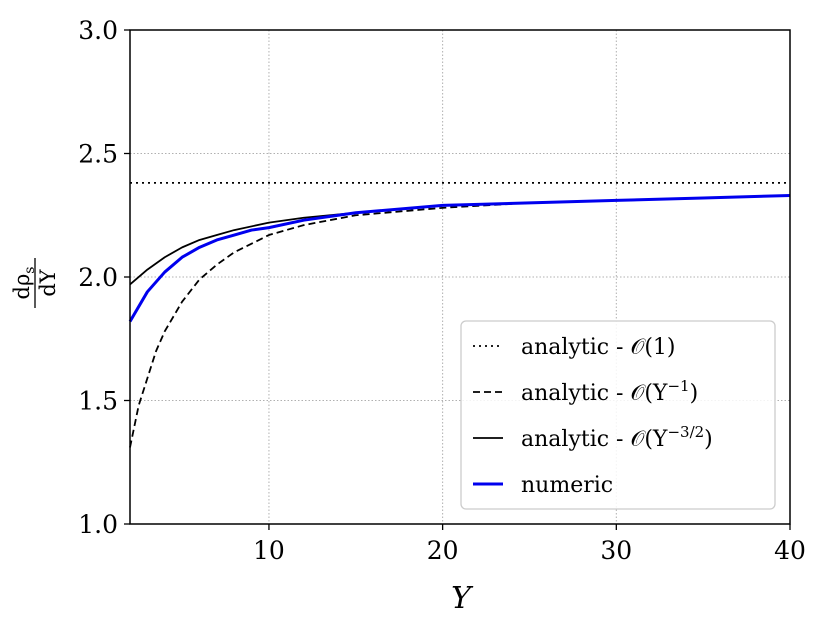 Image resolution: width=830 pixels, height=635 pixels. What do you see at coordinates (24, 283) in the screenshot?
I see `y-axis-label-numerator: dρs` at bounding box center [24, 283].